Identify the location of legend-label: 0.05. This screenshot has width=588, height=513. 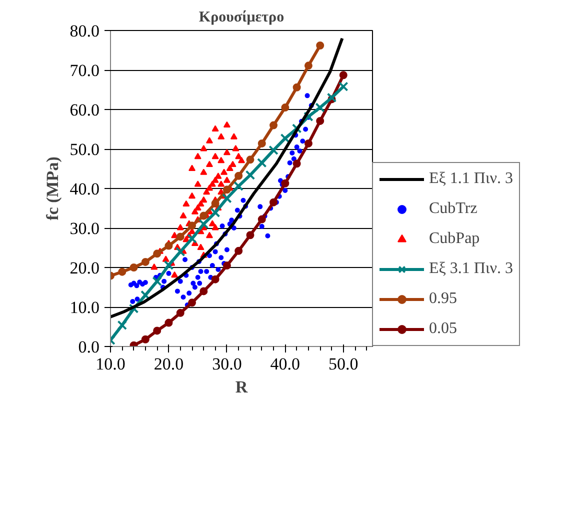
(443, 329).